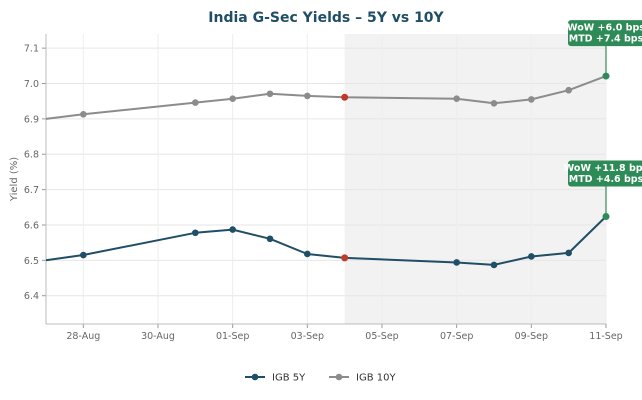  Describe the element at coordinates (531, 336) in the screenshot. I see `x-tick-label: 09-Sep` at that location.